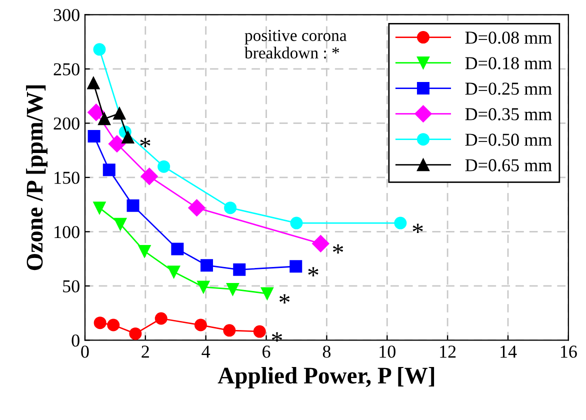 This screenshot has width=586, height=420. I want to click on legend-label: D=0.65 mm, so click(508, 165).